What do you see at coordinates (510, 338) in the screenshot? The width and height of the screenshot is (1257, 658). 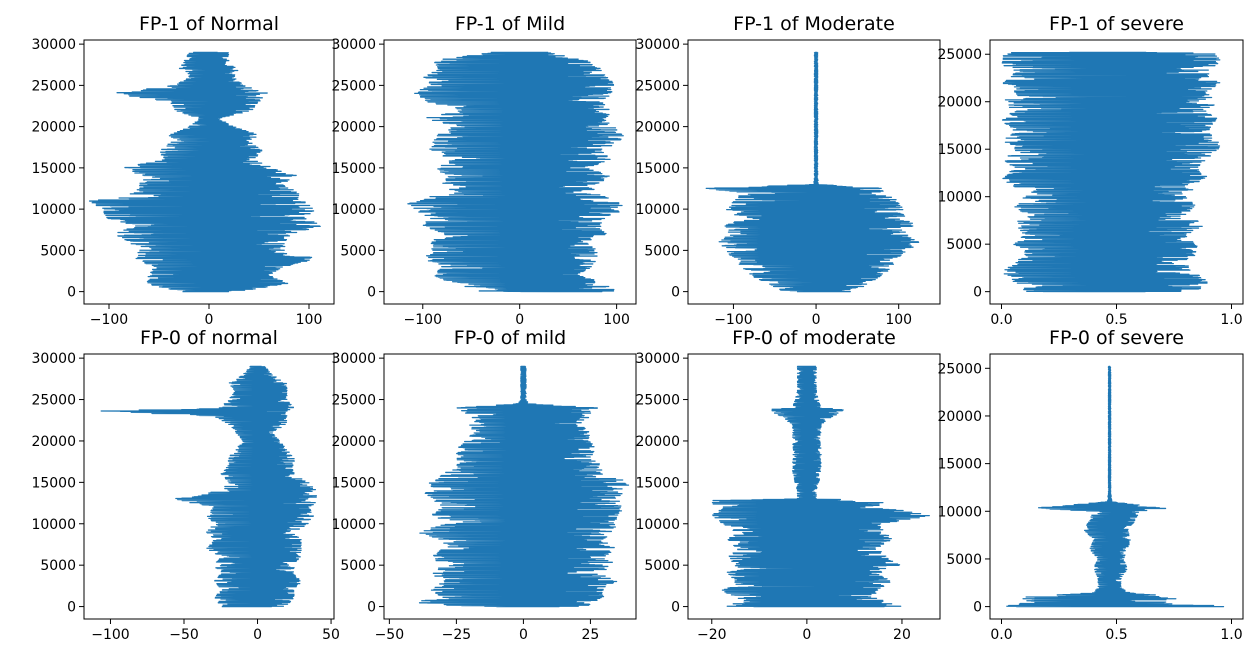 I see `subplot-title: FP-0 of mild` at bounding box center [510, 338].